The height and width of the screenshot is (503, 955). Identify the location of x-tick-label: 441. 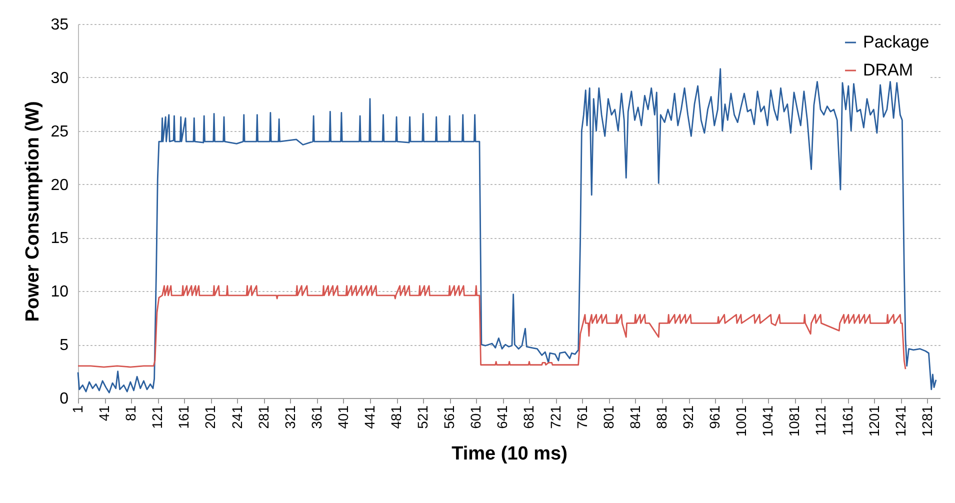
(369, 417).